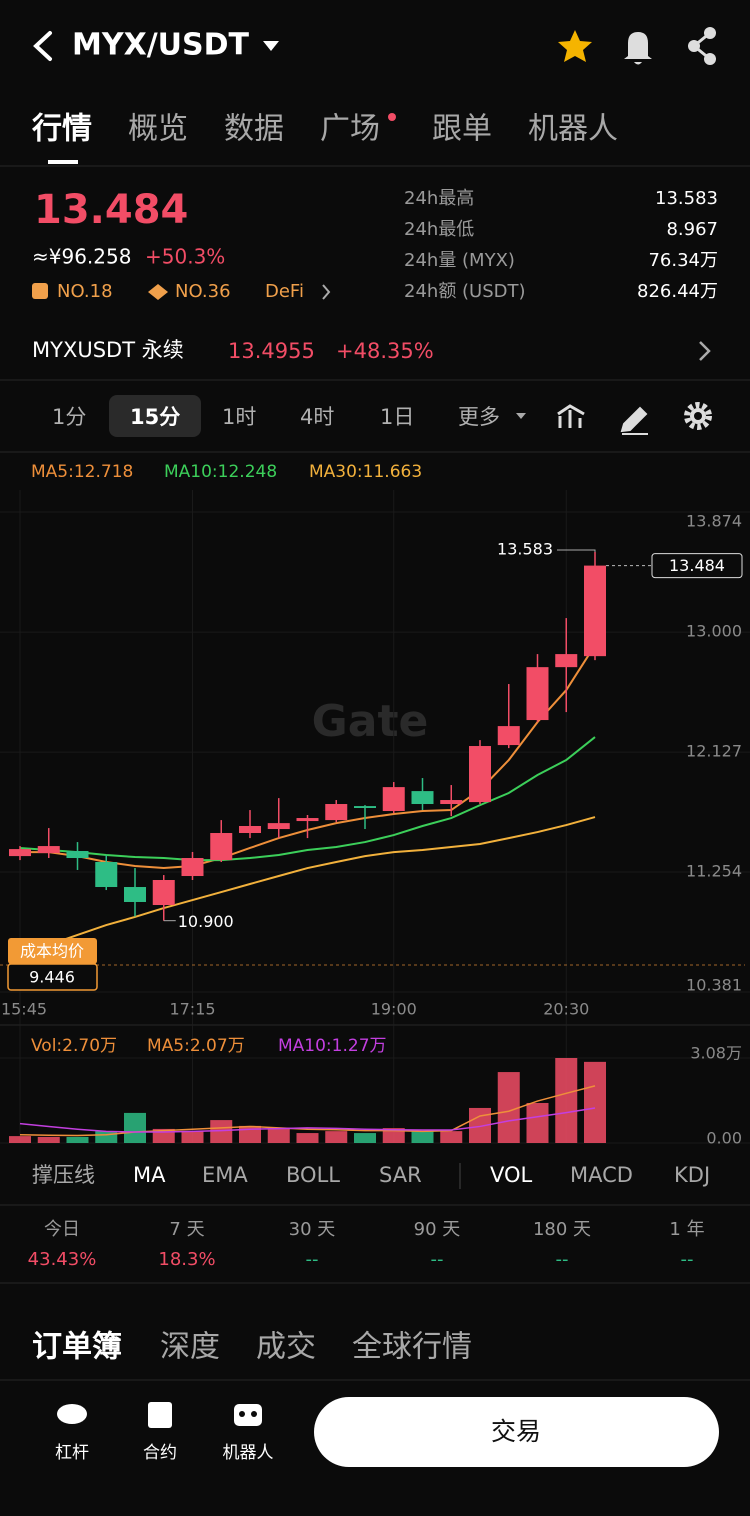 This screenshot has height=1516, width=750. I want to click on interval: 1日, so click(397, 417).